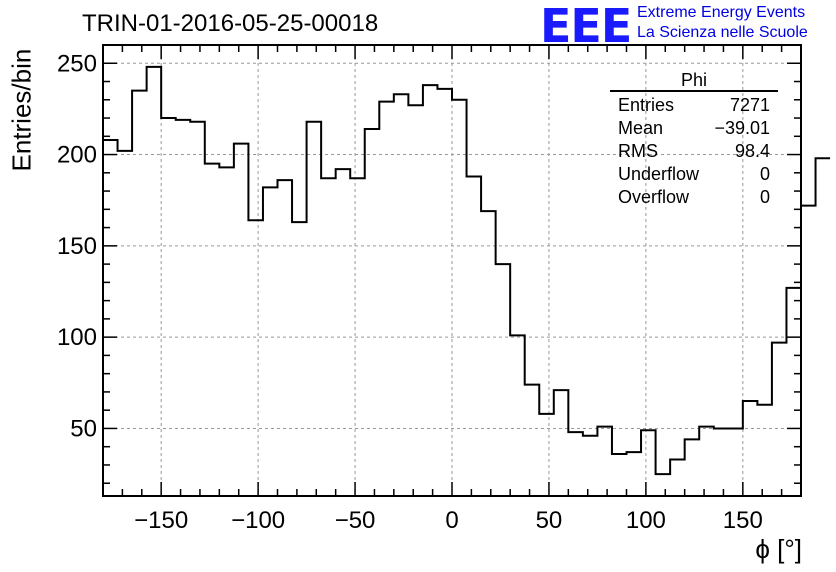  What do you see at coordinates (749, 105) in the screenshot?
I see `stats-value: 7271` at bounding box center [749, 105].